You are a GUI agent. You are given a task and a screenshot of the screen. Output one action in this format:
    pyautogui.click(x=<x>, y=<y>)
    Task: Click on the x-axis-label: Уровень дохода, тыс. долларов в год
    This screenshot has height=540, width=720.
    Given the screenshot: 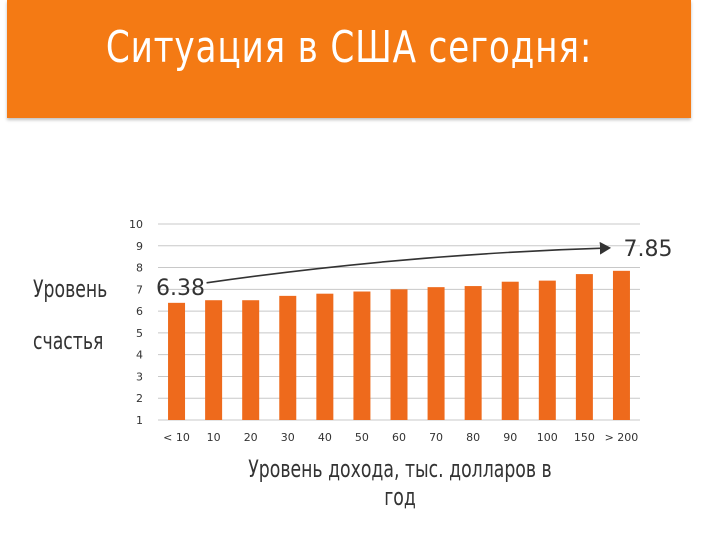 What is the action you would take?
    pyautogui.click(x=400, y=483)
    